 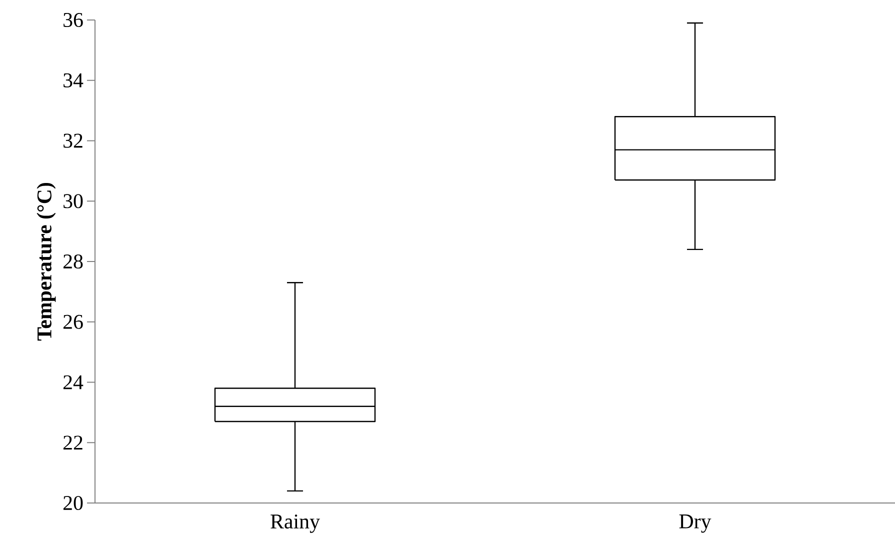 I want to click on y-tick-label: 32, so click(x=73, y=141).